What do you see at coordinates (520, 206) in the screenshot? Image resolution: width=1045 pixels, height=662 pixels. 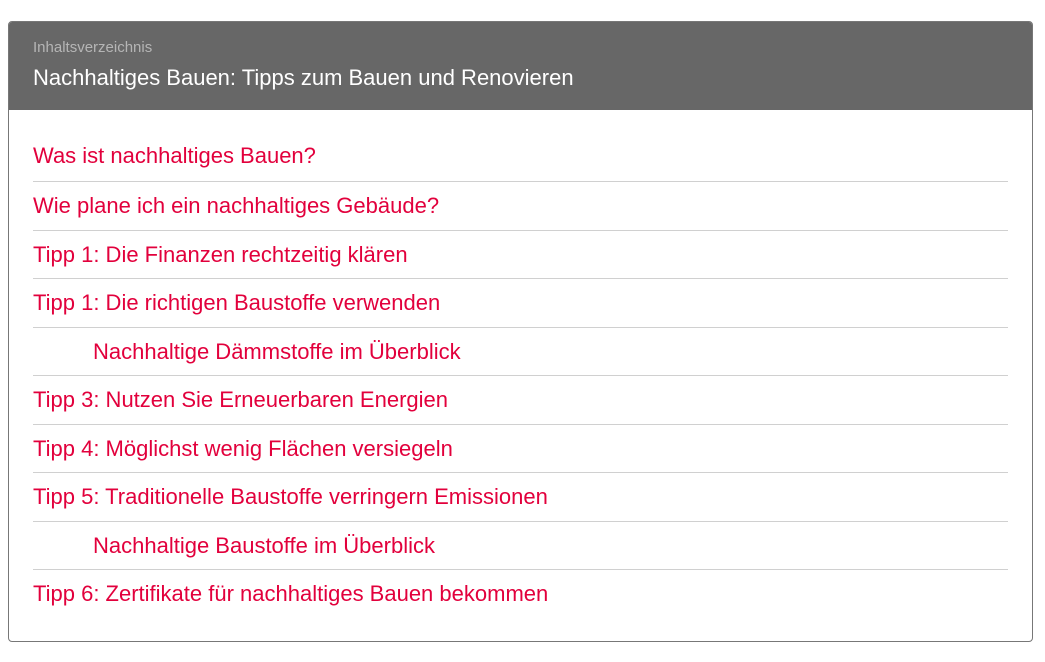 I see `list-item: Wie plane ich ein nachhaltiges Gebäude?` at bounding box center [520, 206].